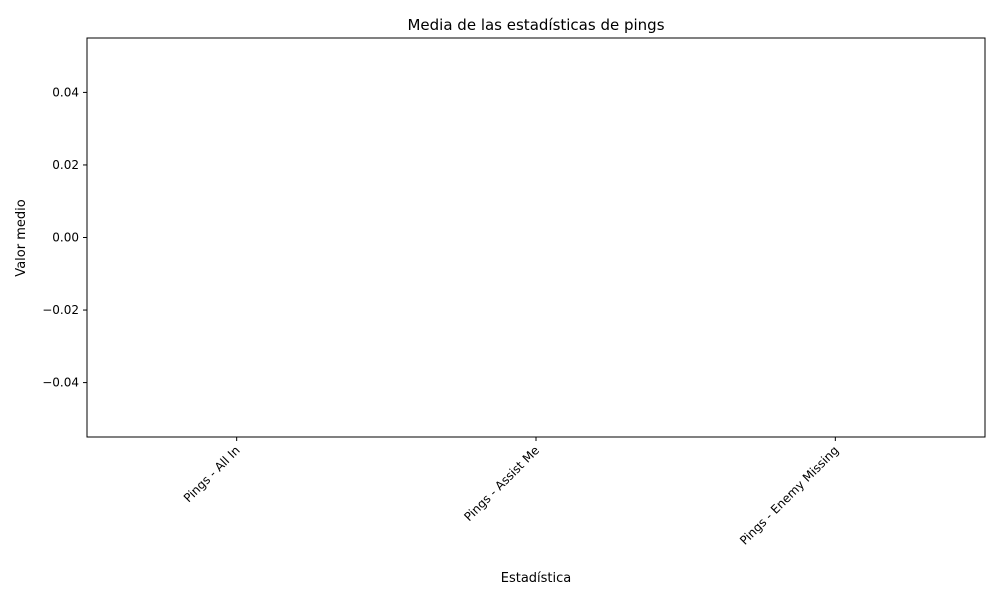  I want to click on x-axis-label: Estadística, so click(536, 578).